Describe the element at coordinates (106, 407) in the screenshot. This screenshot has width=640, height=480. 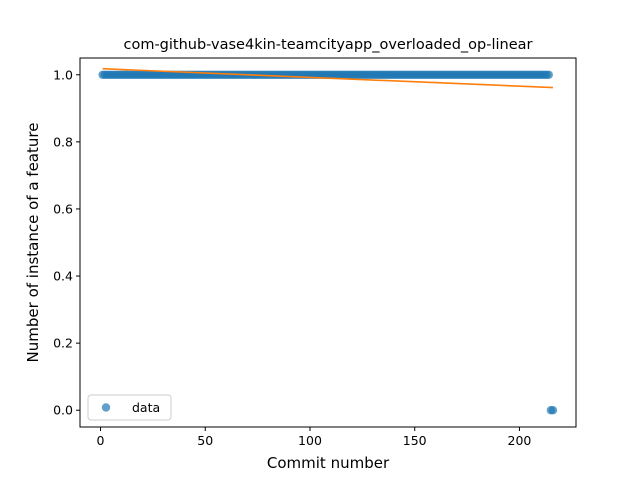
I see `legend-marker` at that location.